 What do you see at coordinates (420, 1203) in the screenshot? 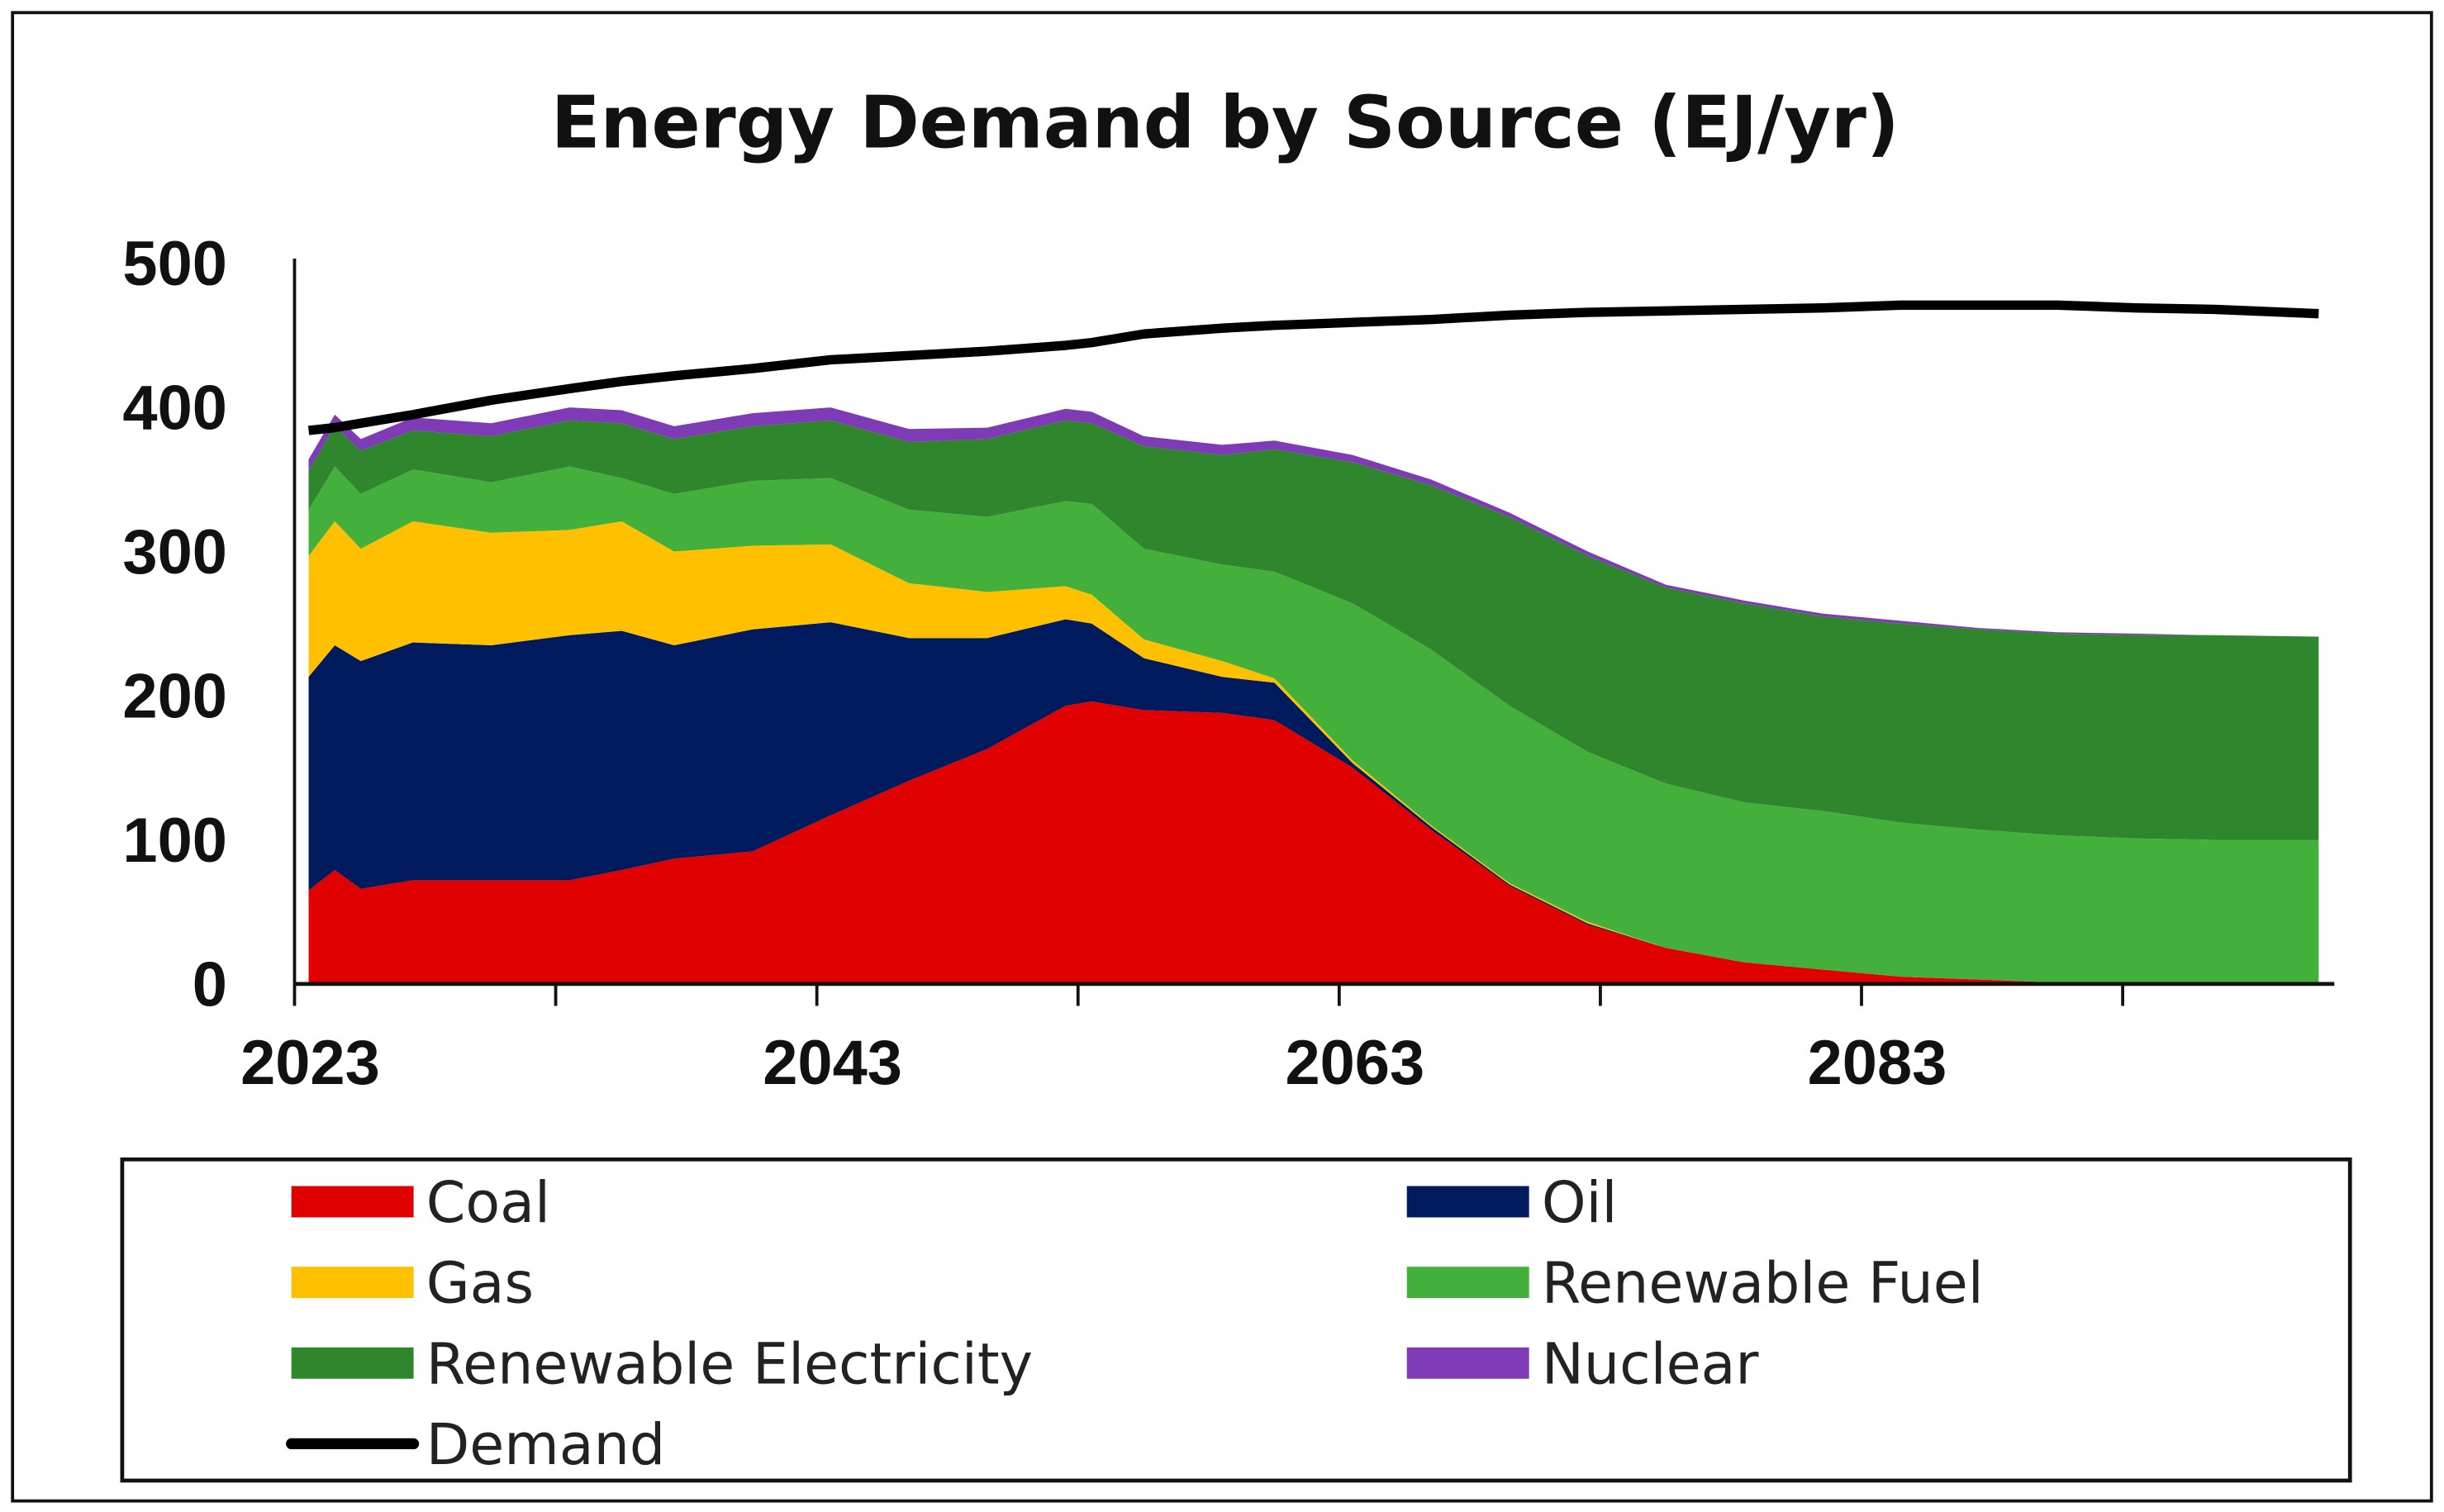
I see `legend-item-coal: Coal` at bounding box center [420, 1203].